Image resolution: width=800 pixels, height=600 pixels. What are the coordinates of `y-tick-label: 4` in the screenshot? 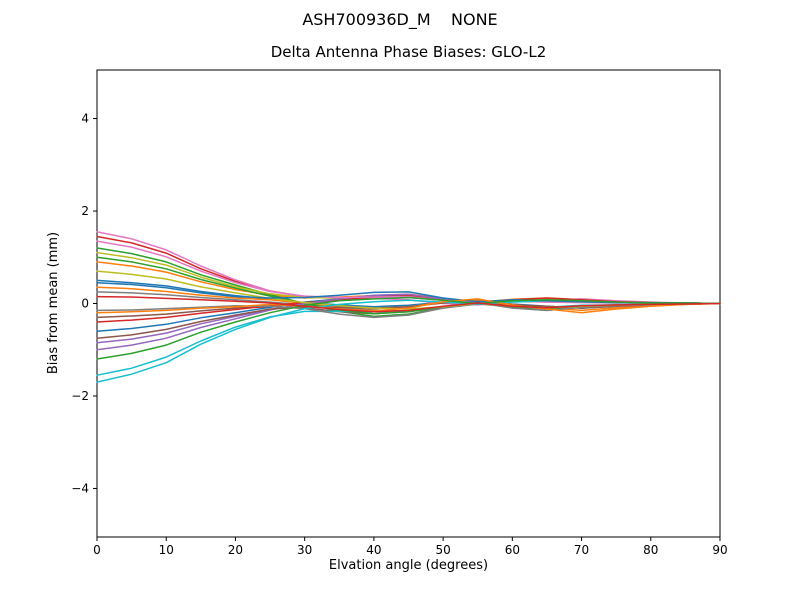 It's located at (85, 119).